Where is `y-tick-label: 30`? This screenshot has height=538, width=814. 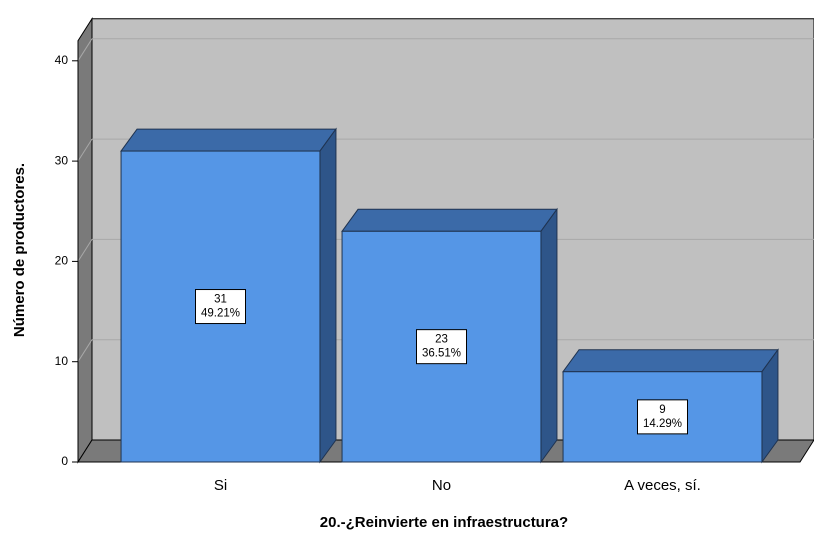
y-tick-label: 30 is located at coordinates (62, 160).